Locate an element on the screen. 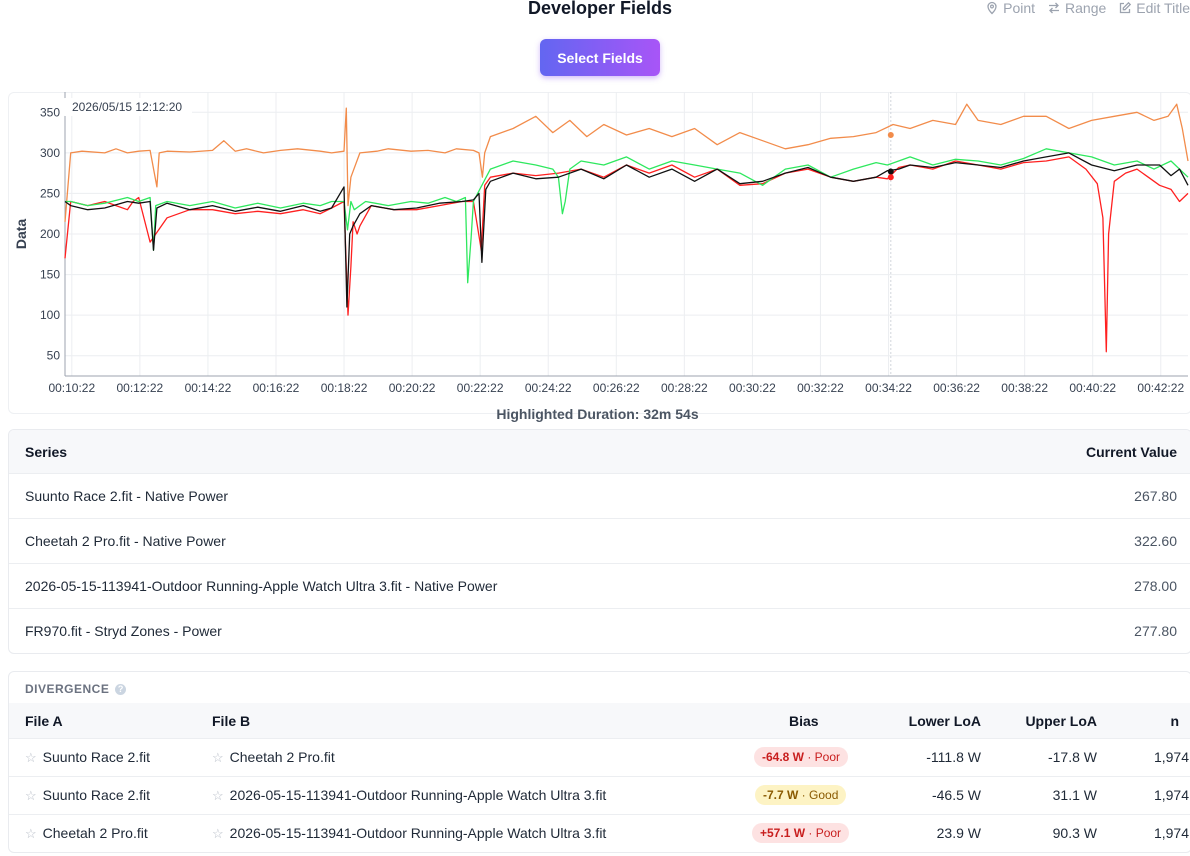 The height and width of the screenshot is (856, 1190). edit-title-tool: Edit Title is located at coordinates (1154, 8).